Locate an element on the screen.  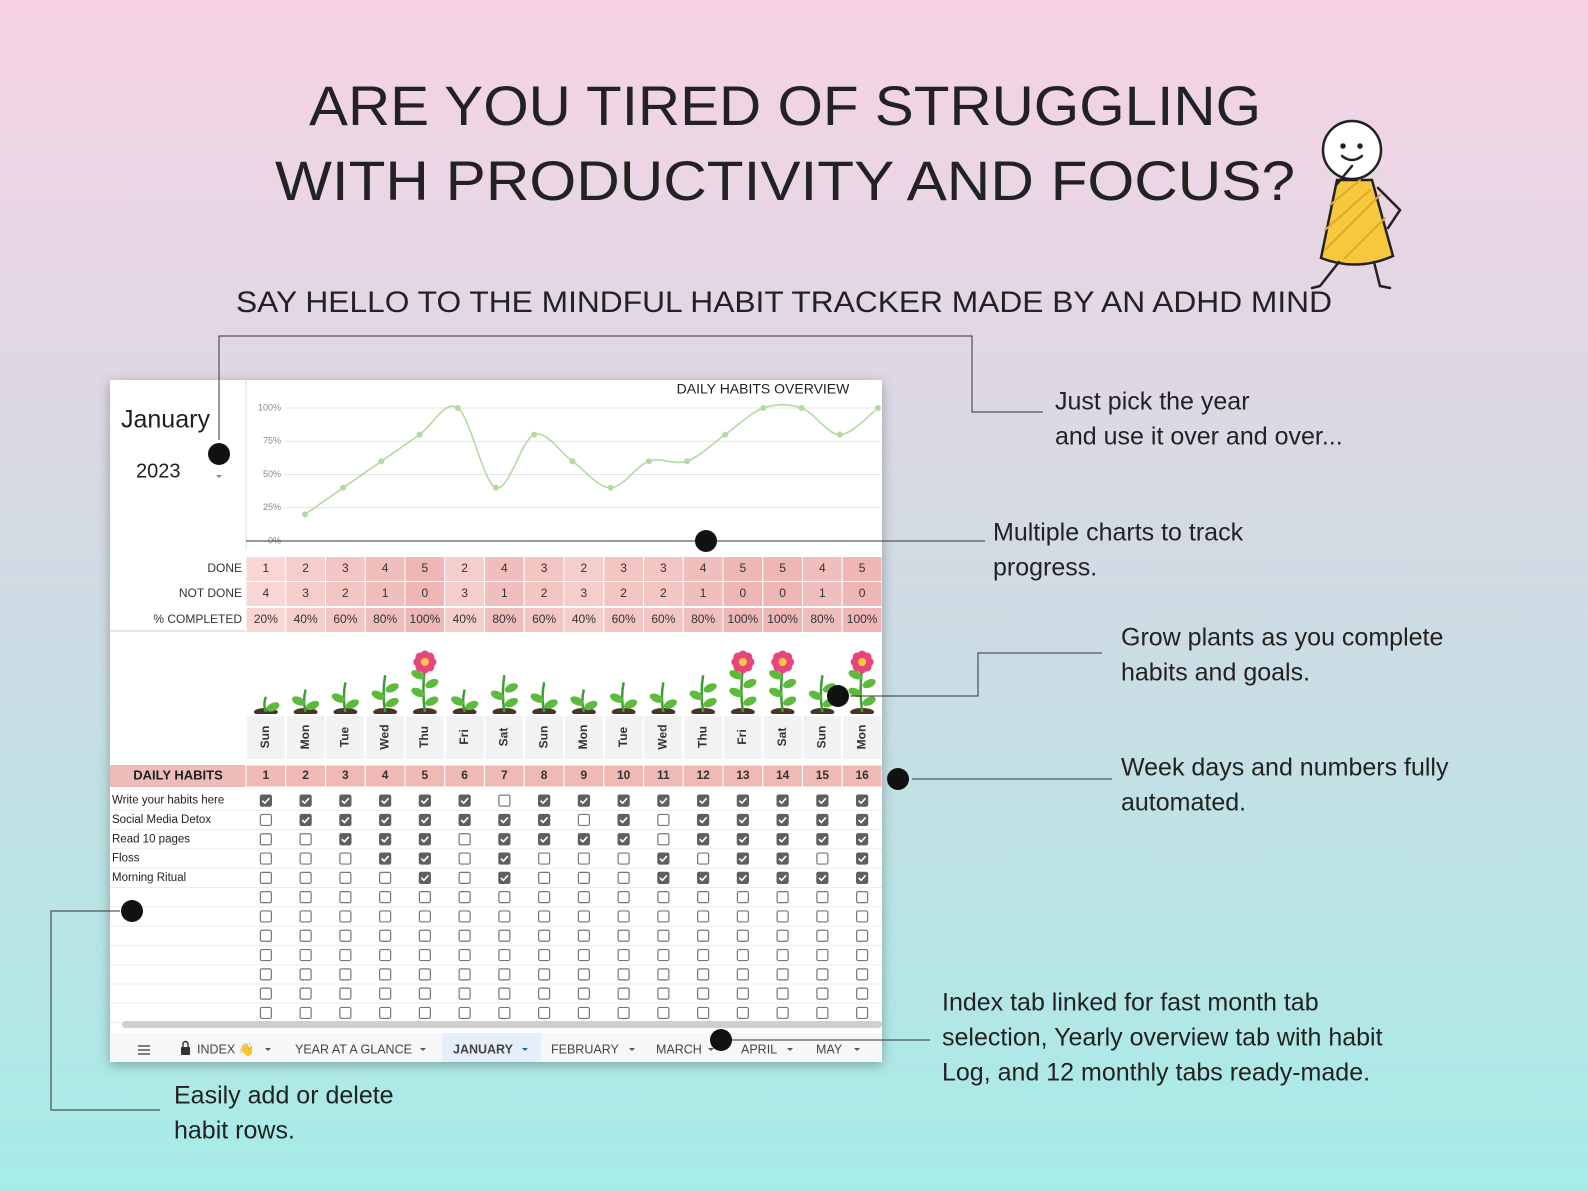
menu-icon is located at coordinates (144, 1050).